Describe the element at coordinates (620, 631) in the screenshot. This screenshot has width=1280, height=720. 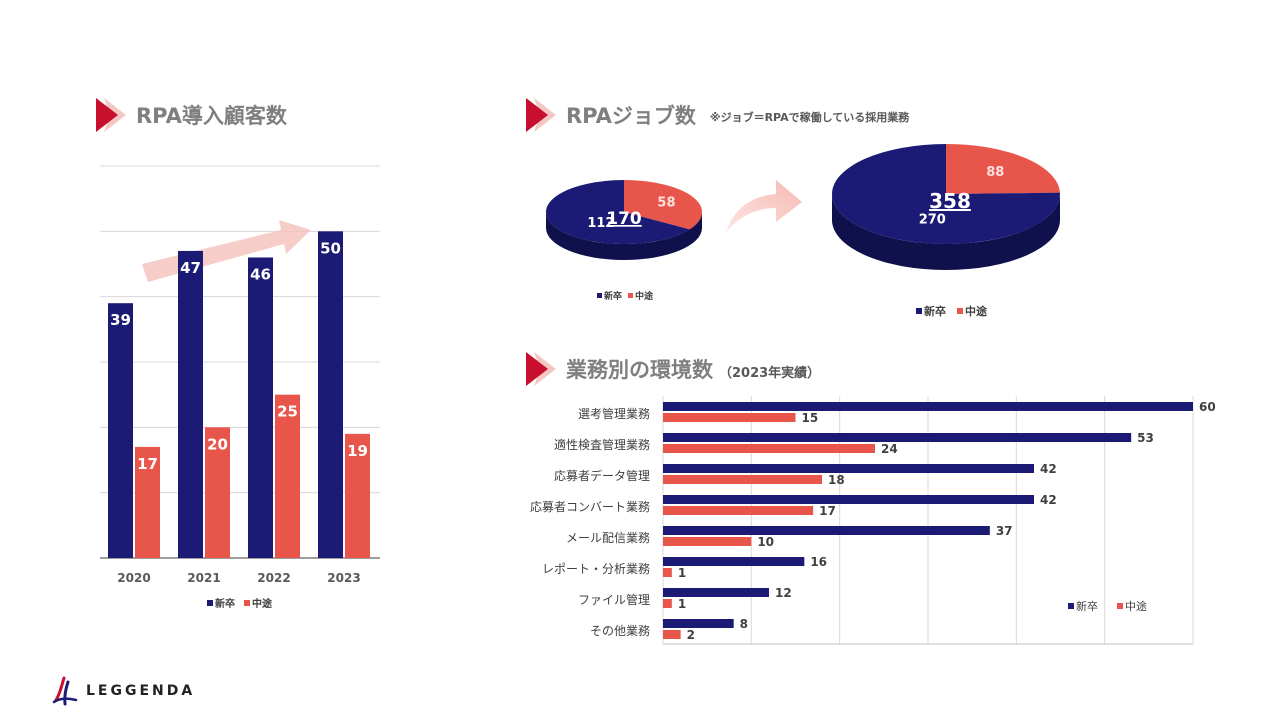
I see `y-category-label: その他業務` at that location.